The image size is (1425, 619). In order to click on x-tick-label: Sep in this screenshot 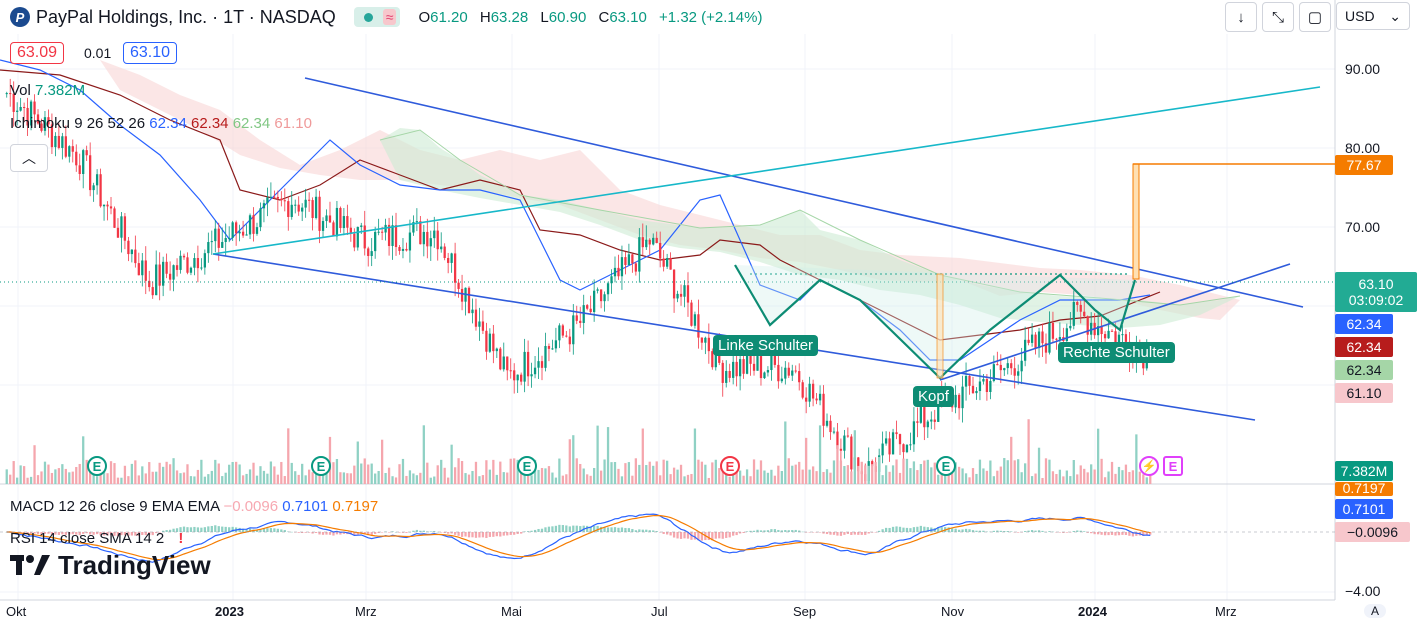, I will do `click(805, 611)`.